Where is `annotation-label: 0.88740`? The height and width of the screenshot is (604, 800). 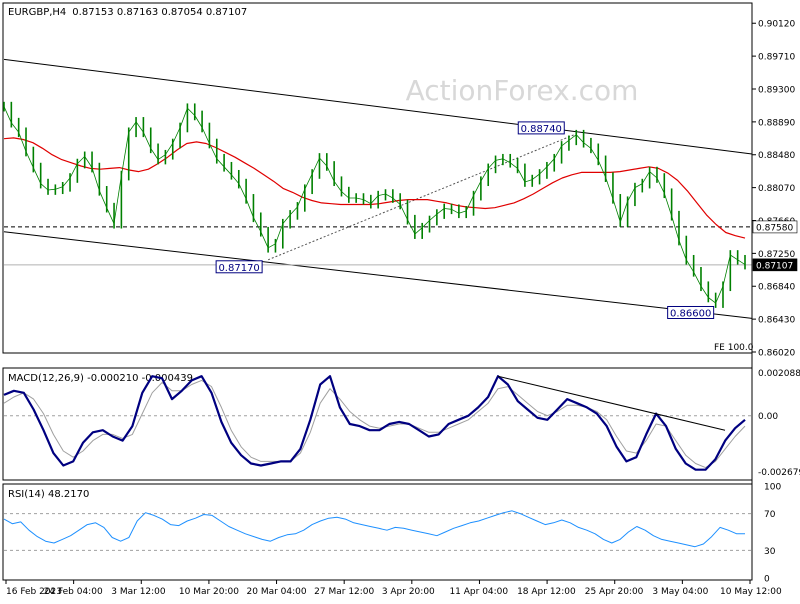 annotation-label: 0.88740 is located at coordinates (541, 129).